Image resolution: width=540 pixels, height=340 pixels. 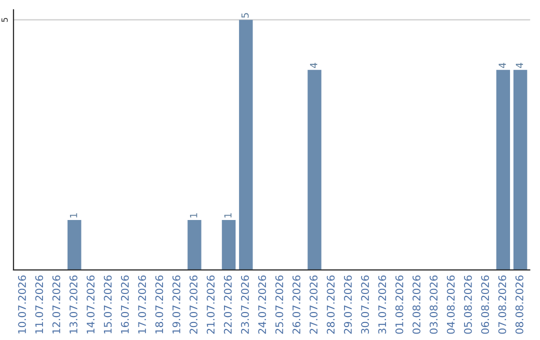 I want to click on x-tick-label: 24.07.2026, so click(x=262, y=304).